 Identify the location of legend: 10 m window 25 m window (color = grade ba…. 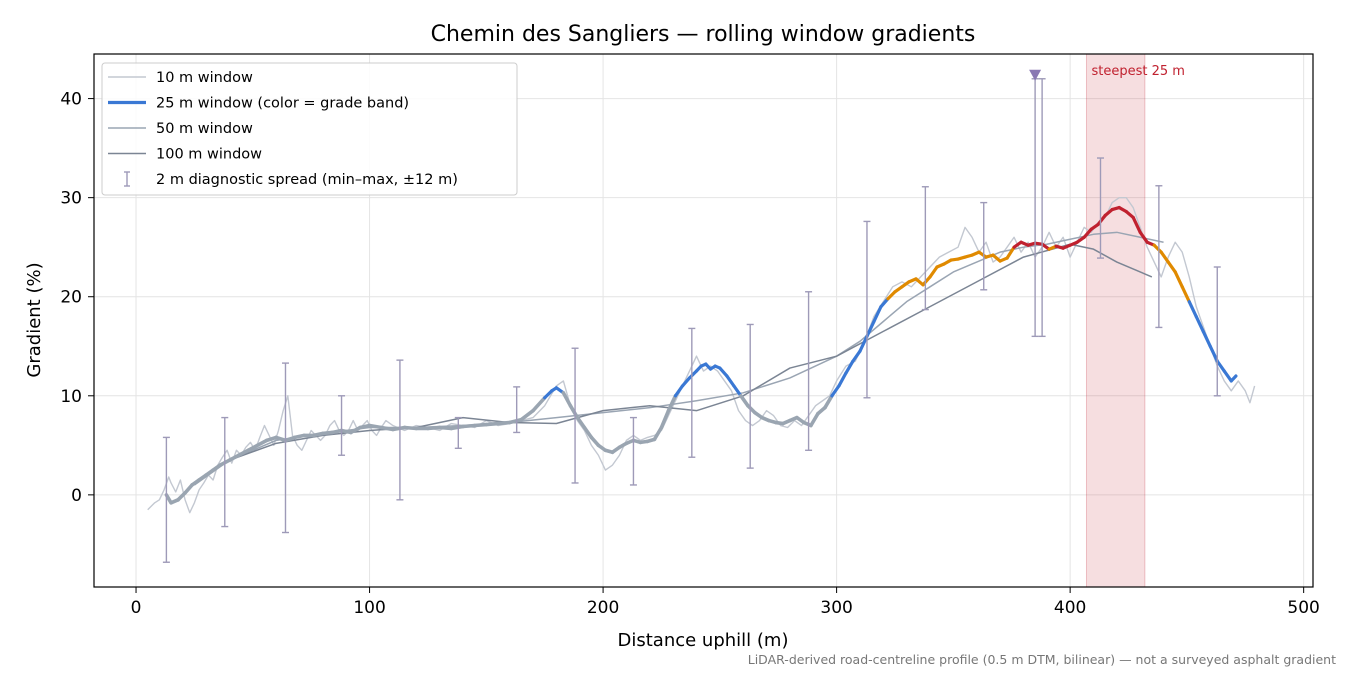
(309, 129).